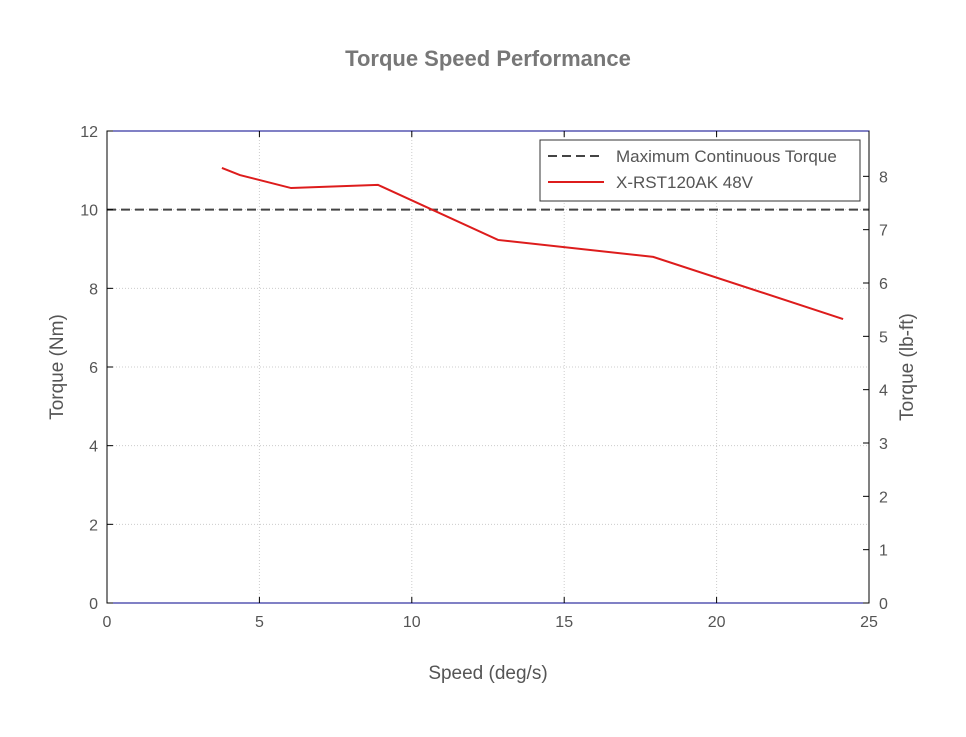  I want to click on legend-label-xrst120ak: X-RST120AK 48V, so click(685, 182).